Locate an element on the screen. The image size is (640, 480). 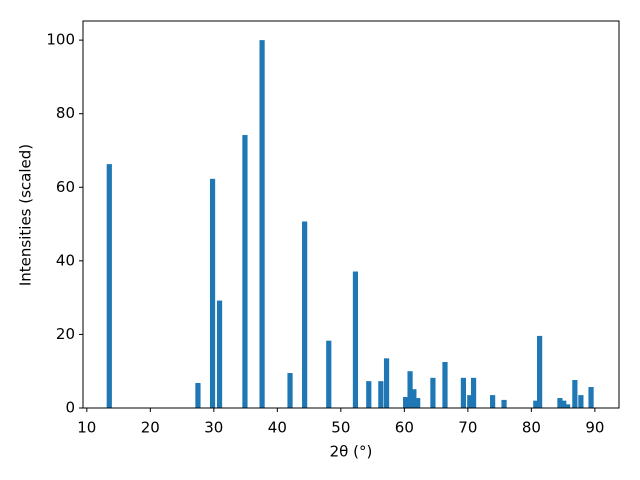
x-tick-label: 50 is located at coordinates (340, 428).